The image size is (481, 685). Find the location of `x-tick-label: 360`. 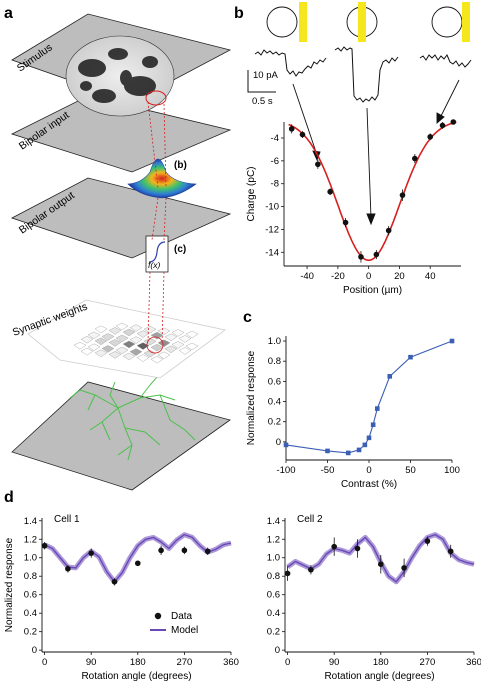

x-tick-label: 360 is located at coordinates (473, 662).